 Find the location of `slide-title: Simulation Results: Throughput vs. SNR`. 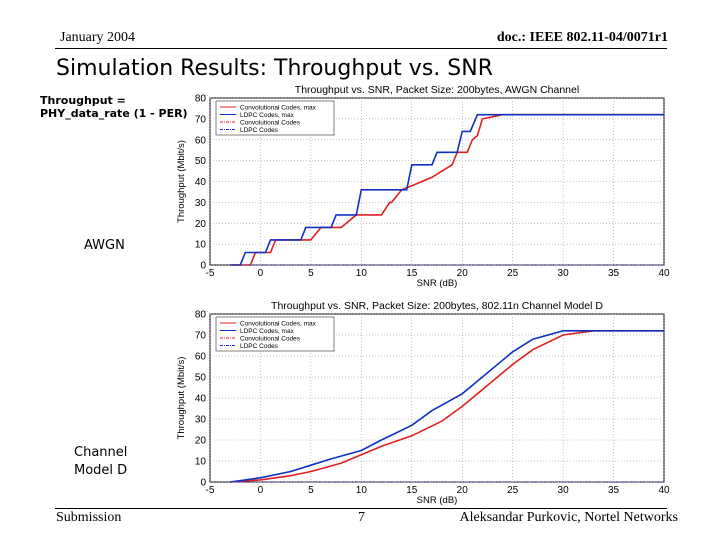

slide-title: Simulation Results: Throughput vs. SNR is located at coordinates (274, 68).